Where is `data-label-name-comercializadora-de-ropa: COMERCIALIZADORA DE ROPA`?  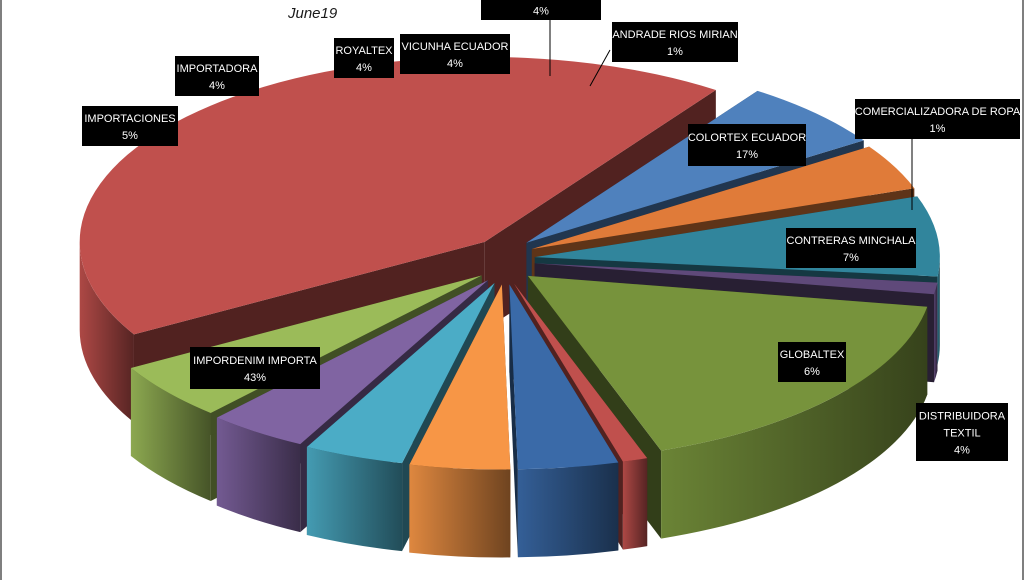
data-label-name-comercializadora-de-ropa: COMERCIALIZADORA DE ROPA is located at coordinates (938, 112).